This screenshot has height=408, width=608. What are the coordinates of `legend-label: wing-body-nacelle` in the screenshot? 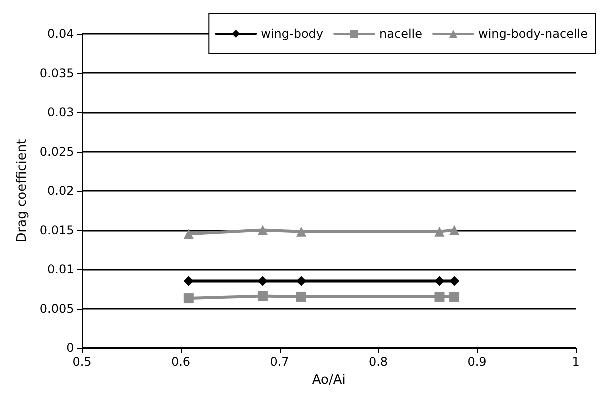 It's located at (533, 34).